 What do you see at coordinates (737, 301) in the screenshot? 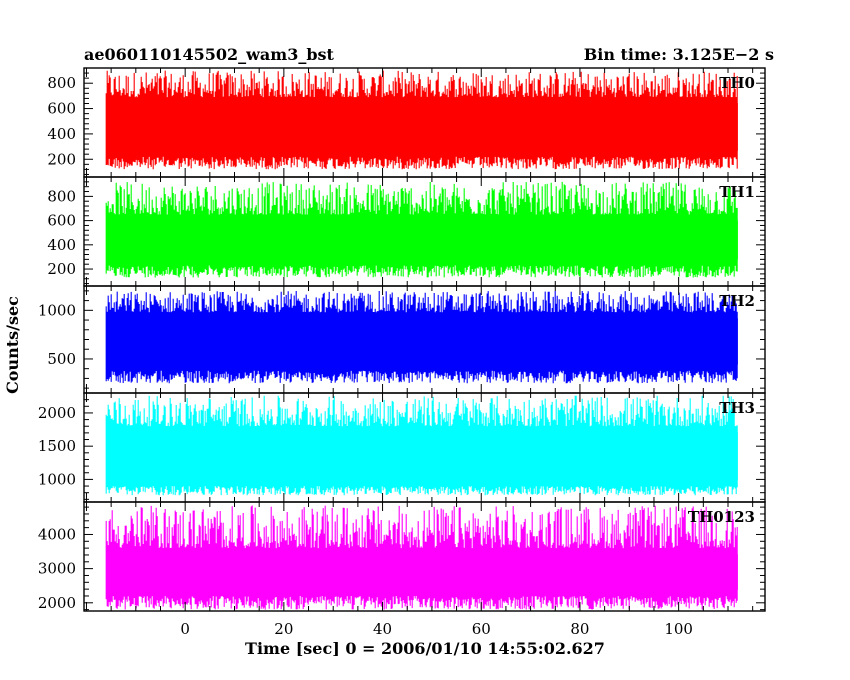
I see `panel-label: TH2` at bounding box center [737, 301].